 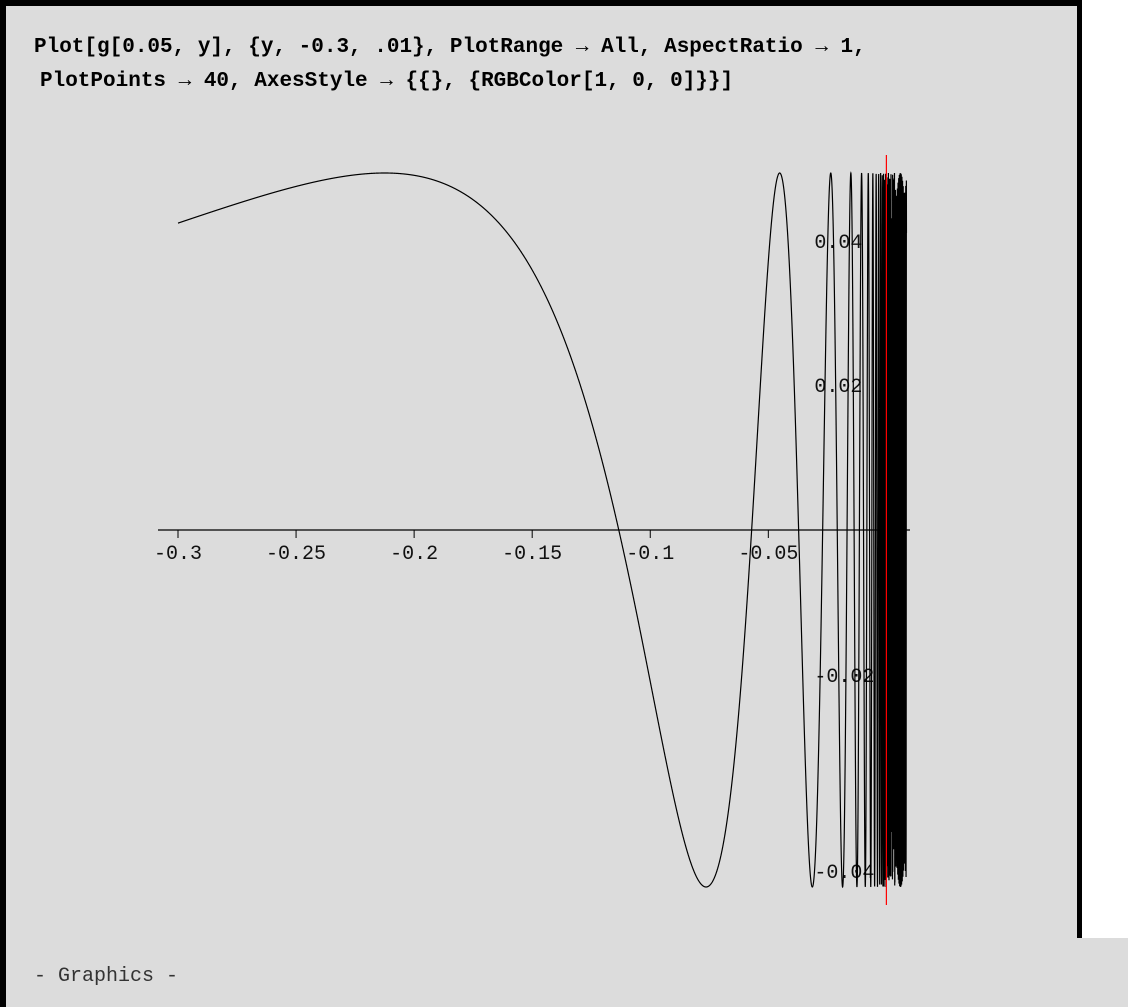 I want to click on x-tick-label: -0.1, so click(x=650, y=554).